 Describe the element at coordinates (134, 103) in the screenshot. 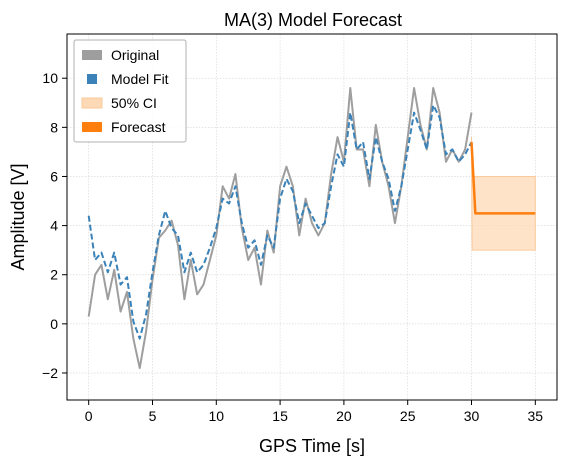

I see `legend-label-50-ci: 50% CI` at that location.